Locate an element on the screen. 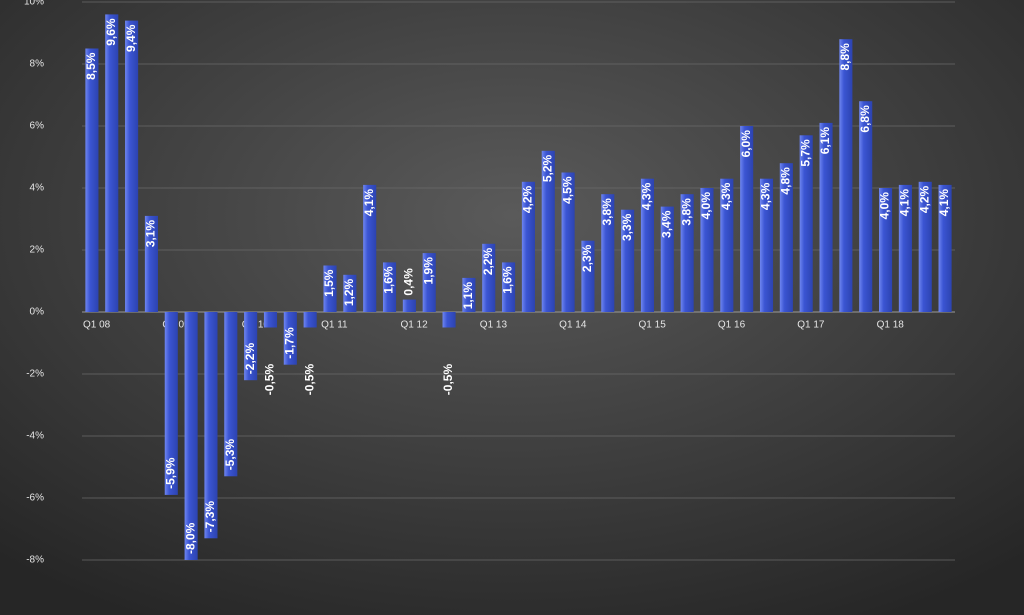 Image resolution: width=1024 pixels, height=615 pixels. value-label: 1,2% is located at coordinates (349, 292).